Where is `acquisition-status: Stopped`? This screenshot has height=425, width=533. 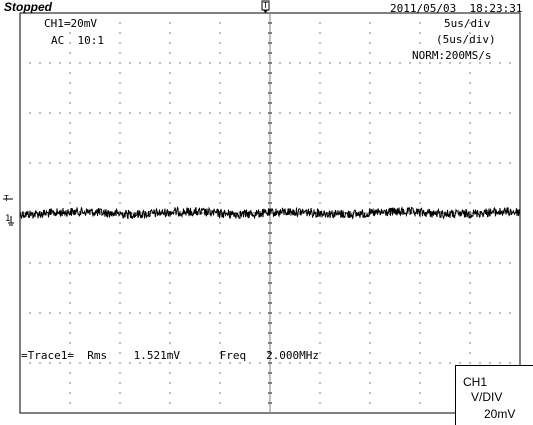
acquisition-status: Stopped is located at coordinates (28, 7).